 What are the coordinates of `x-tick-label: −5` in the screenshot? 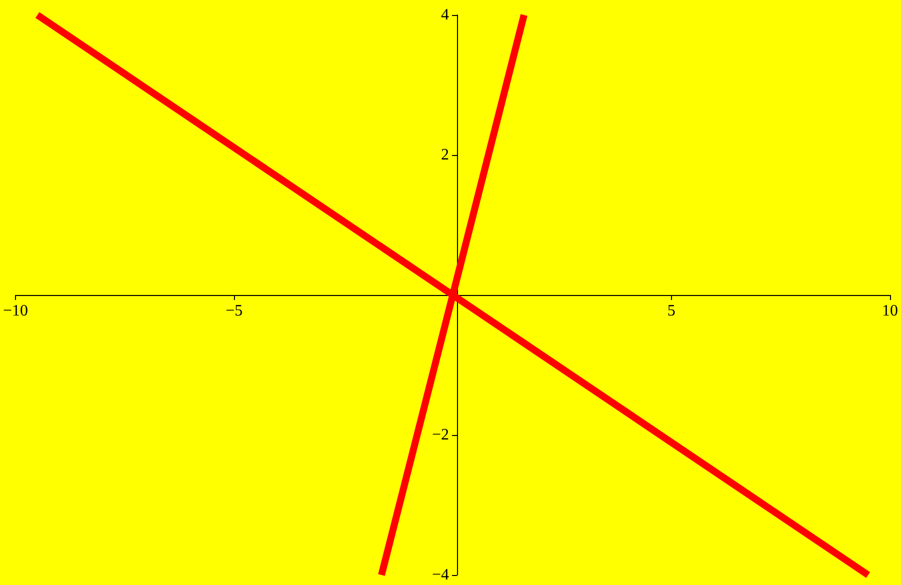 It's located at (234, 311).